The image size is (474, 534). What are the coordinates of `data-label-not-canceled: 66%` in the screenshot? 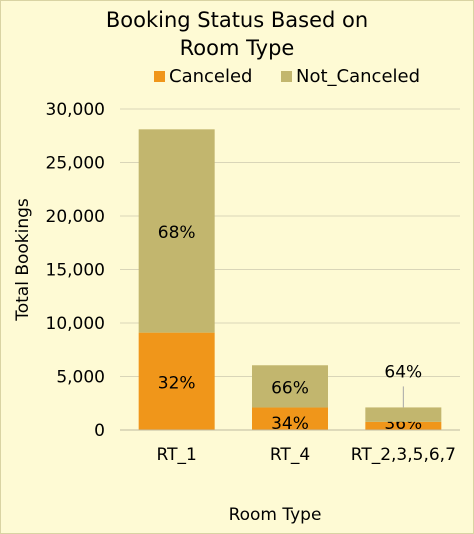 It's located at (290, 388).